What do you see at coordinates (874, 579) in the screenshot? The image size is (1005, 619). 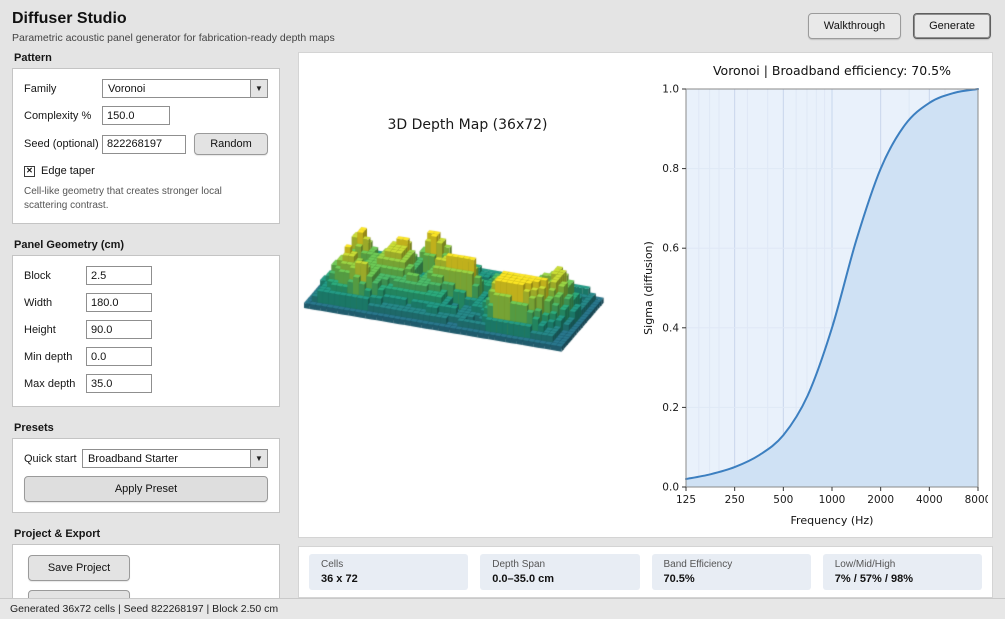 I see `stat-value: 7% / 57% / 98%` at bounding box center [874, 579].